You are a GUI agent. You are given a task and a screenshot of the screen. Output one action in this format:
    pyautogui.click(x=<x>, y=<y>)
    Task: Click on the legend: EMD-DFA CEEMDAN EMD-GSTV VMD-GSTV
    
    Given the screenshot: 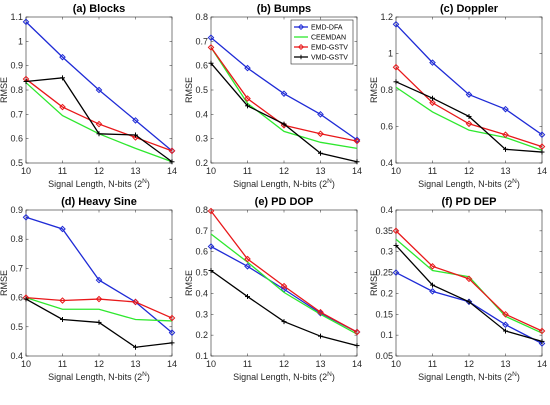 What is the action you would take?
    pyautogui.click(x=322, y=42)
    